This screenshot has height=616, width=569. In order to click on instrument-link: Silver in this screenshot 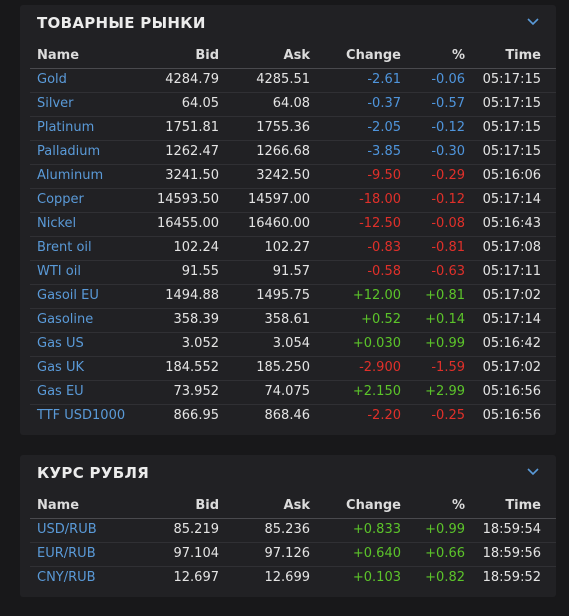, I will do `click(55, 103)`.